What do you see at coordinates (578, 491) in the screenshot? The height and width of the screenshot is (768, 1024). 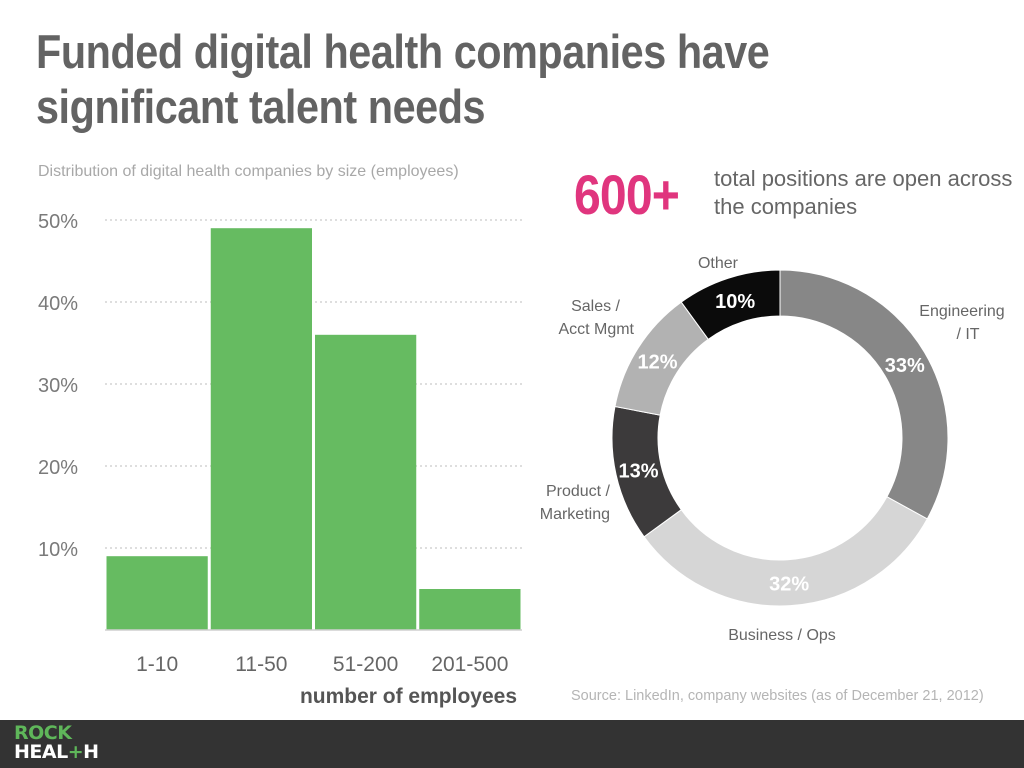 I see `slice-category-label: Product /` at bounding box center [578, 491].